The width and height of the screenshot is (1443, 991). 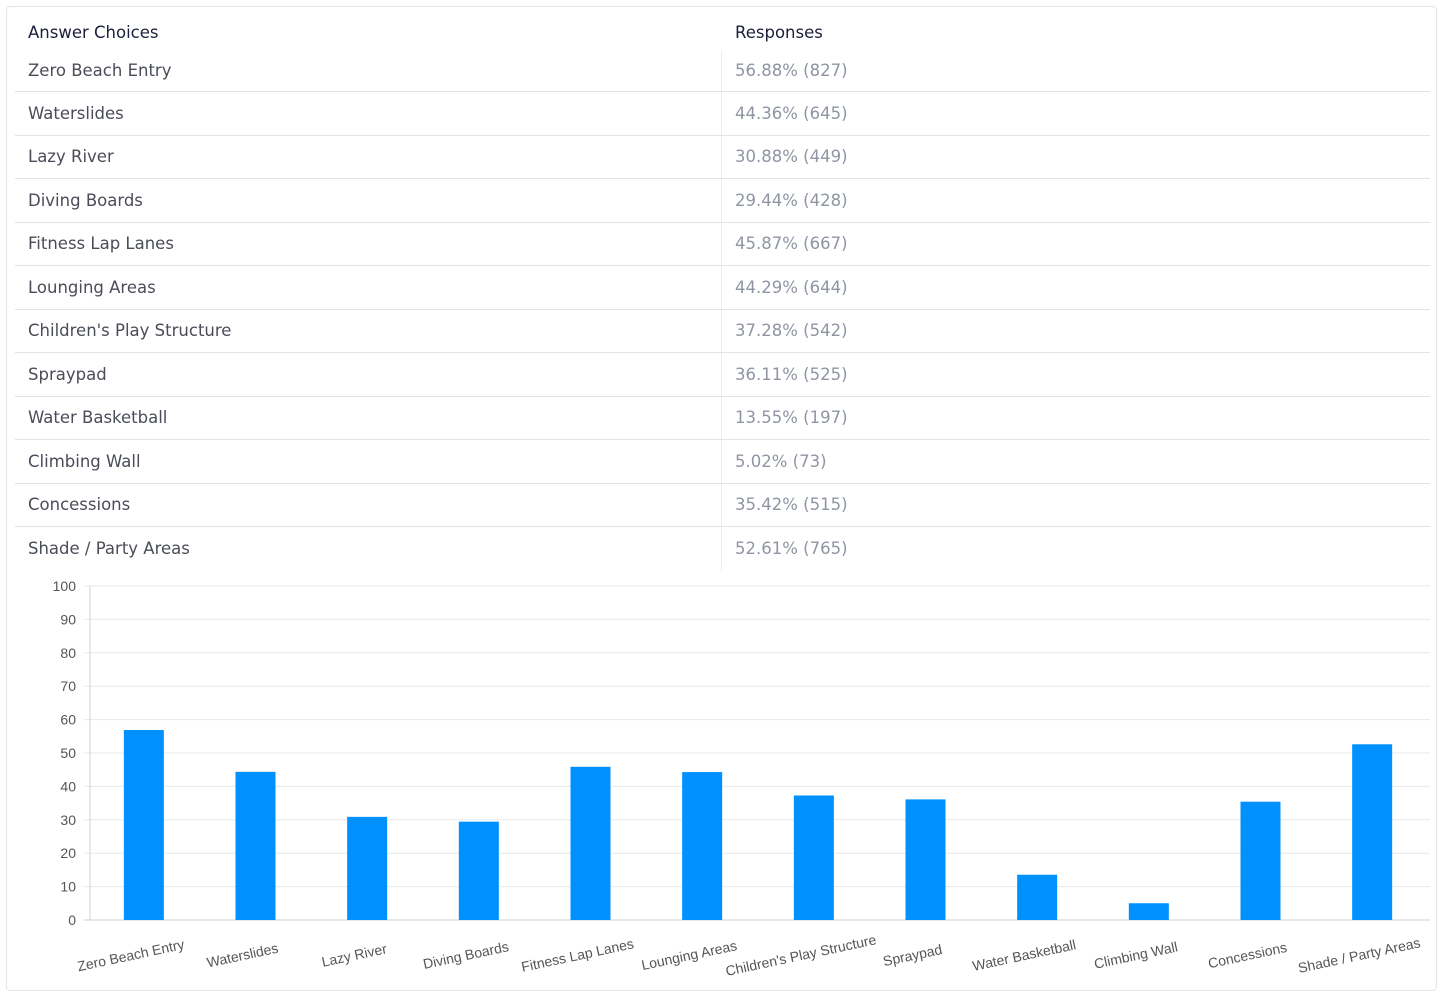 I want to click on y-tick-label: 90, so click(x=68, y=619).